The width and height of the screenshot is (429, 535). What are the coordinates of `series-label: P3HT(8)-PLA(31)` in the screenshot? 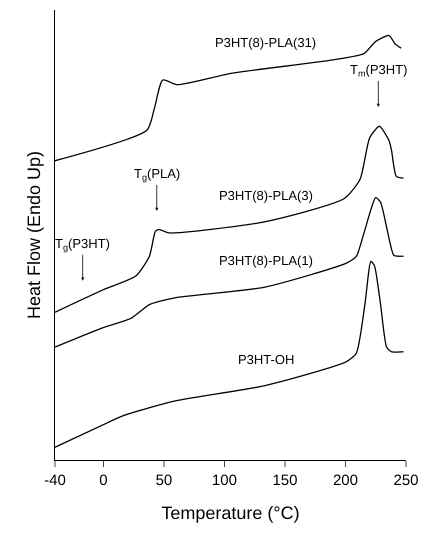 It's located at (265, 42).